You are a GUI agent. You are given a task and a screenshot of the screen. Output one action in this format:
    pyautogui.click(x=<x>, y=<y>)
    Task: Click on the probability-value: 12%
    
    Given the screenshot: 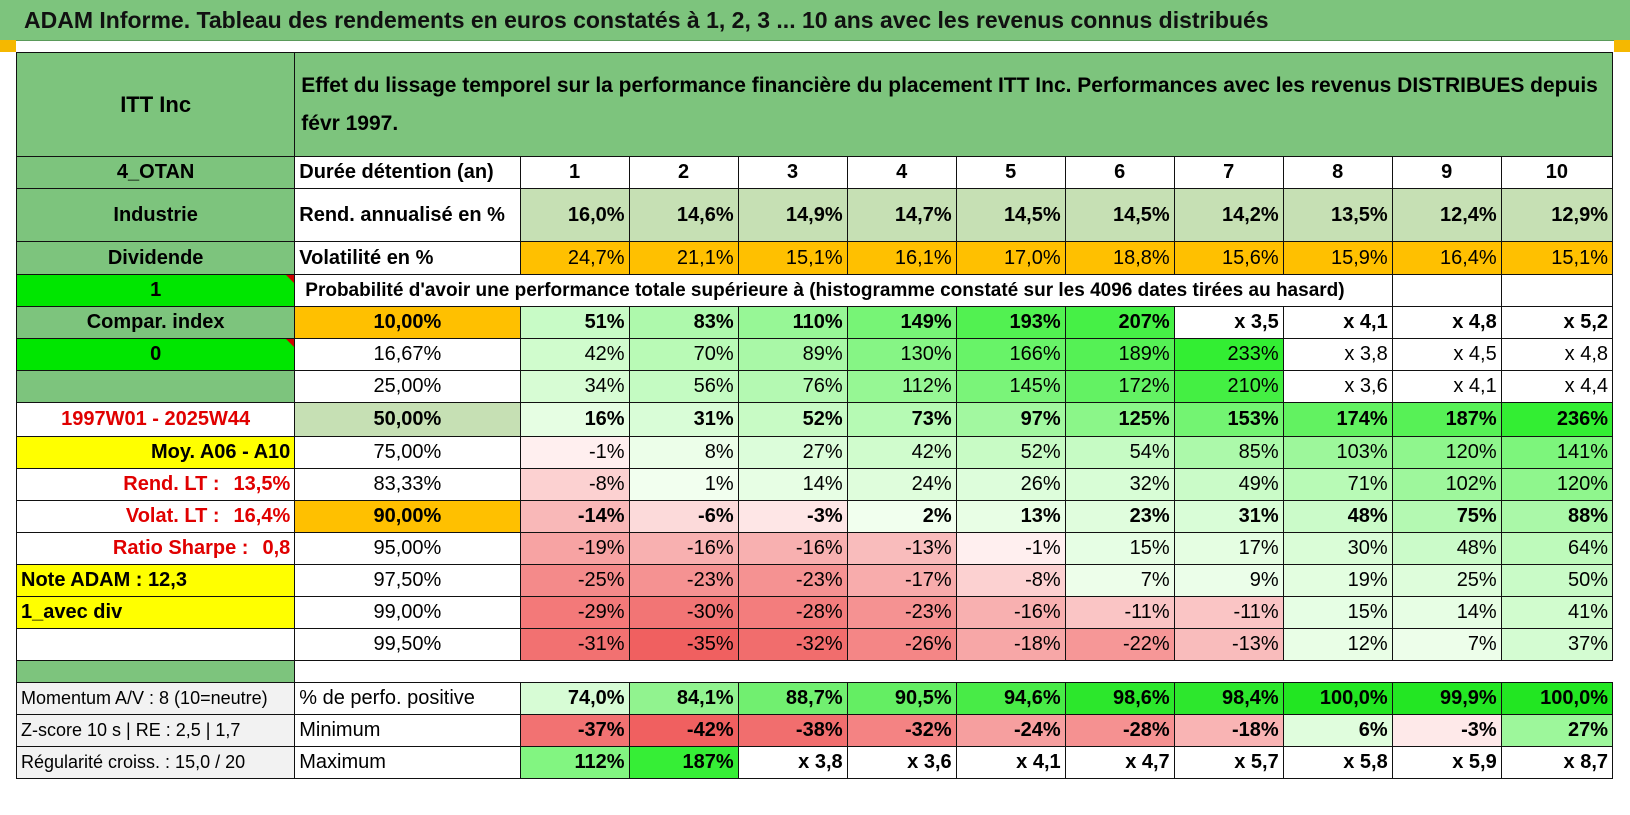 What is the action you would take?
    pyautogui.click(x=1337, y=644)
    